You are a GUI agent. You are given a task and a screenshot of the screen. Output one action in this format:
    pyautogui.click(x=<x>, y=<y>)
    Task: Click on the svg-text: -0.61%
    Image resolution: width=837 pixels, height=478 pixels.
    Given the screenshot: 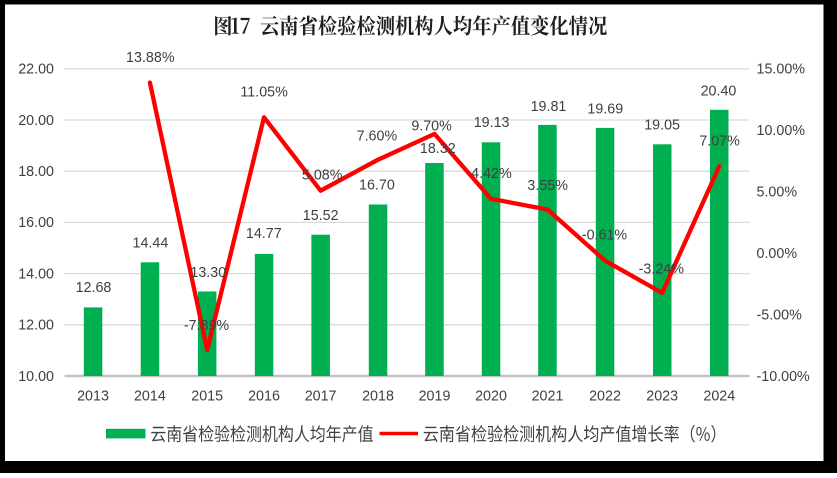 What is the action you would take?
    pyautogui.click(x=605, y=236)
    